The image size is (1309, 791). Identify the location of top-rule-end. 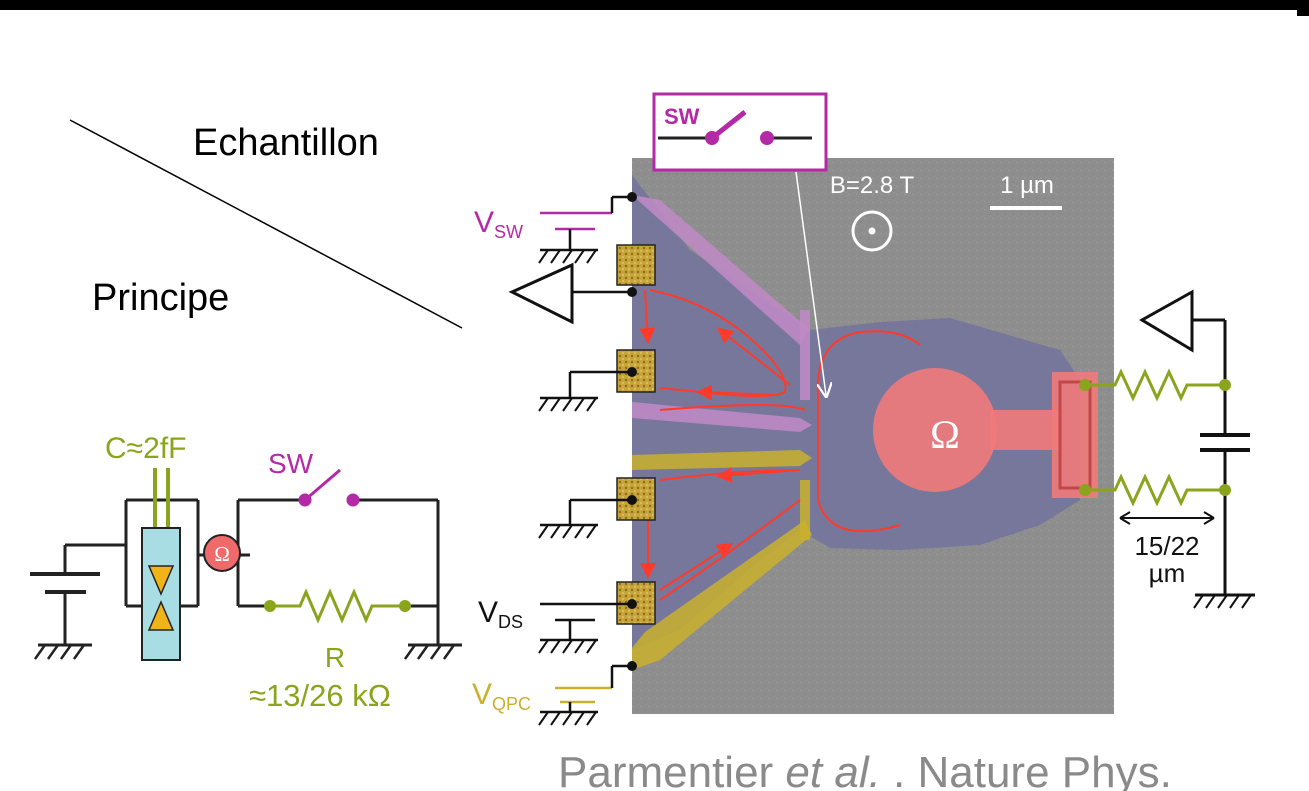
(1303, 8).